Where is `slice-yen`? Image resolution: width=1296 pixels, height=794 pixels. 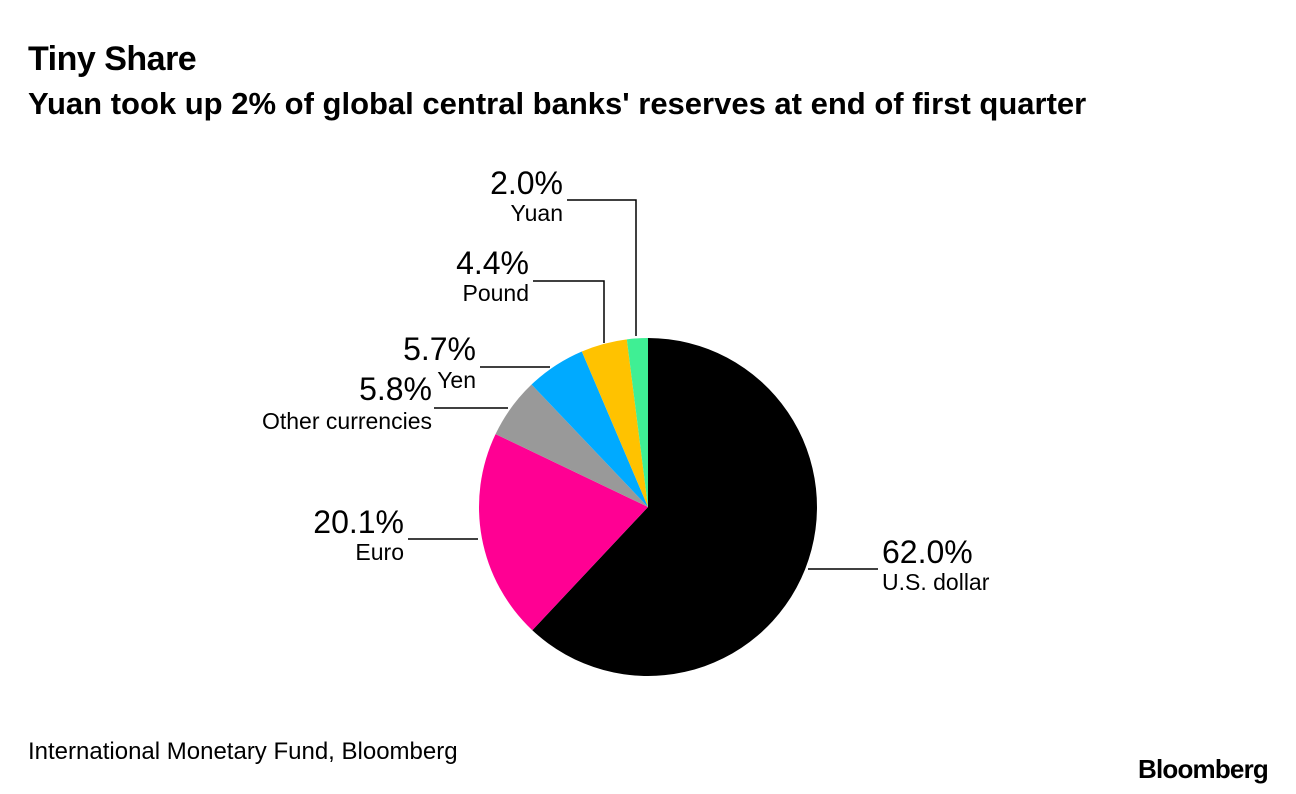 slice-yen is located at coordinates (589, 429).